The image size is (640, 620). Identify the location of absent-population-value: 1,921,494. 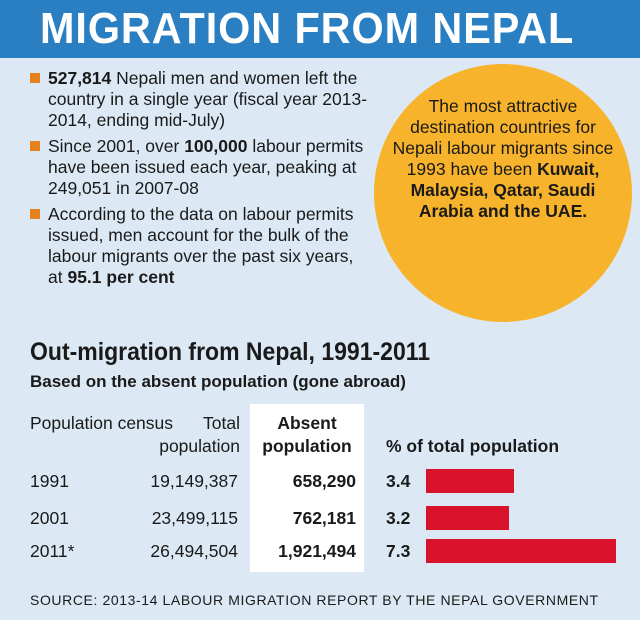
(317, 551).